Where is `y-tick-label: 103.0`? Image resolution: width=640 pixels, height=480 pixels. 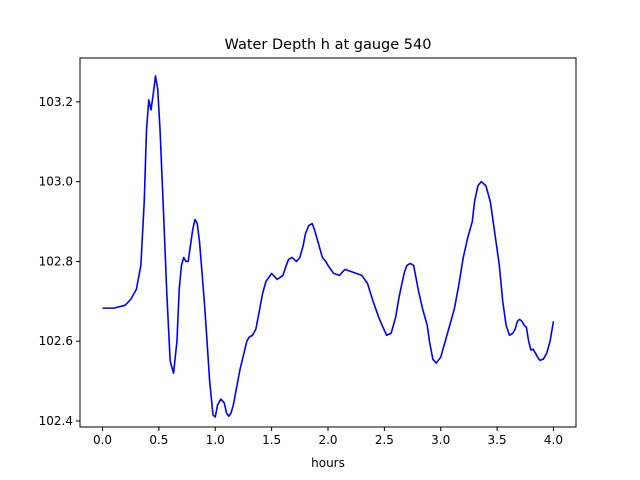
y-tick-label: 103.0 is located at coordinates (56, 182).